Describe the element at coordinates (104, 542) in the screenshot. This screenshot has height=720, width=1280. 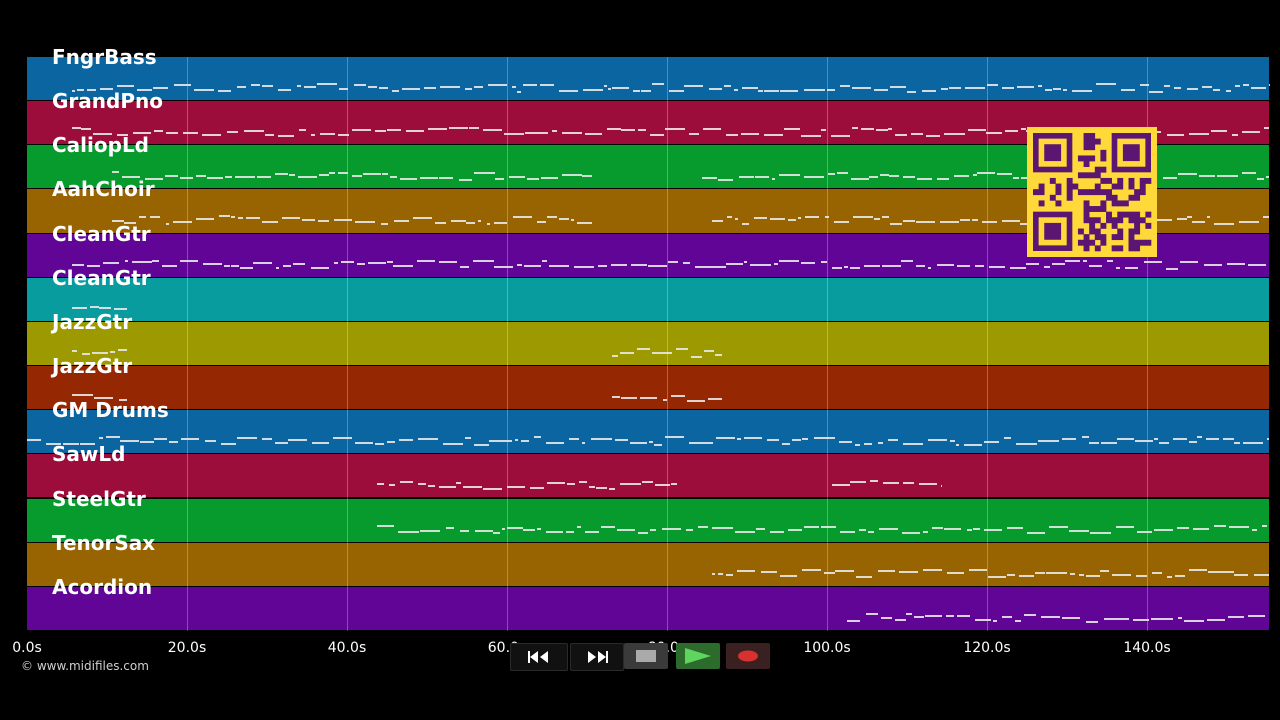
I see `track-name: TenorSax` at that location.